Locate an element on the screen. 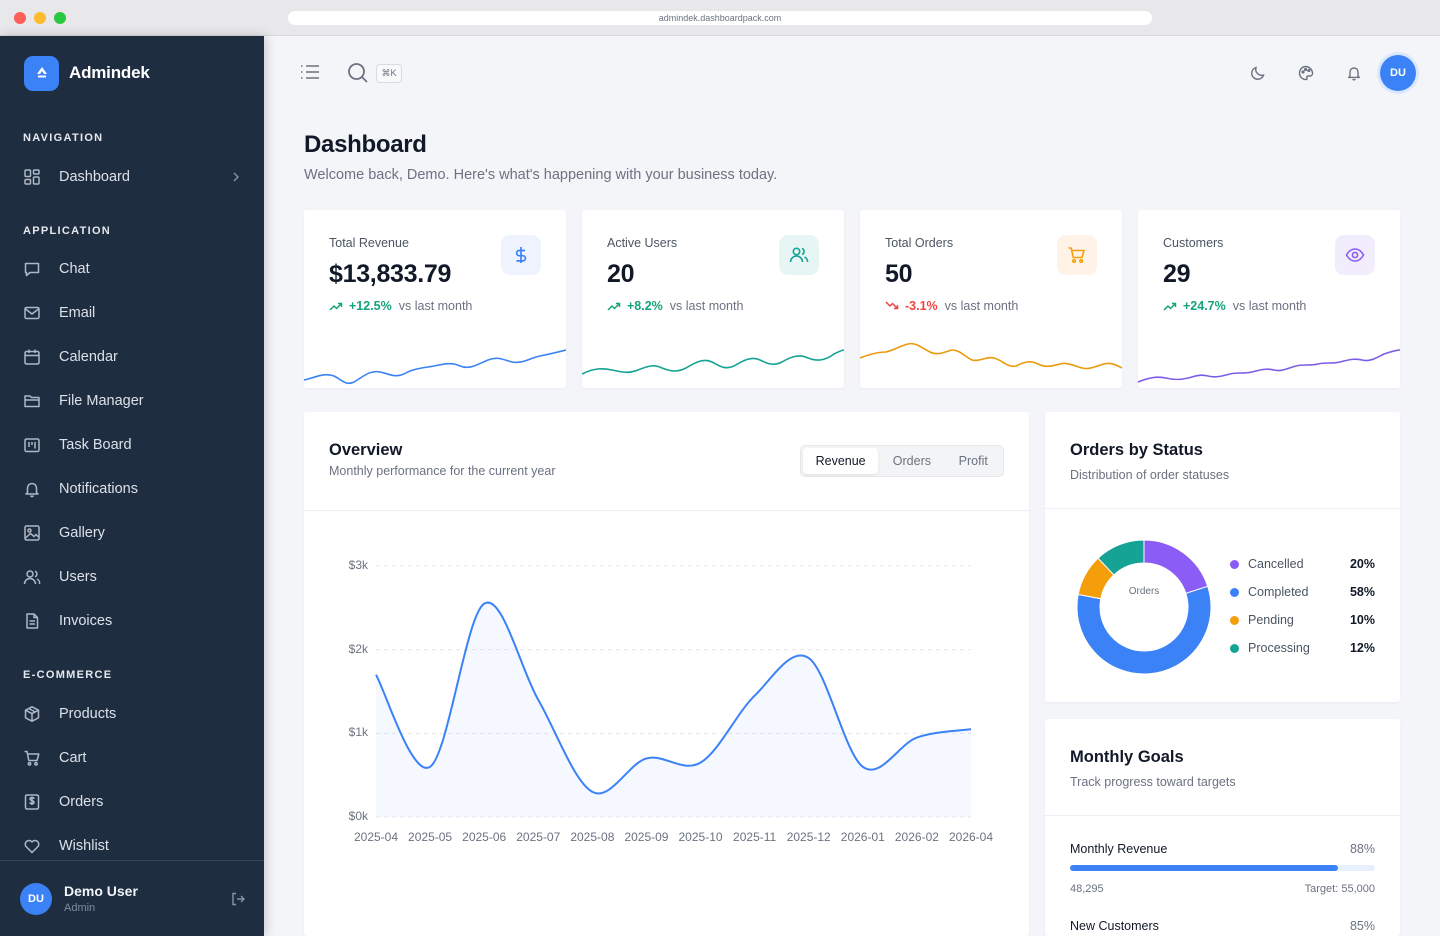 The image size is (1440, 936). section-title-application: APPLICATION is located at coordinates (67, 231).